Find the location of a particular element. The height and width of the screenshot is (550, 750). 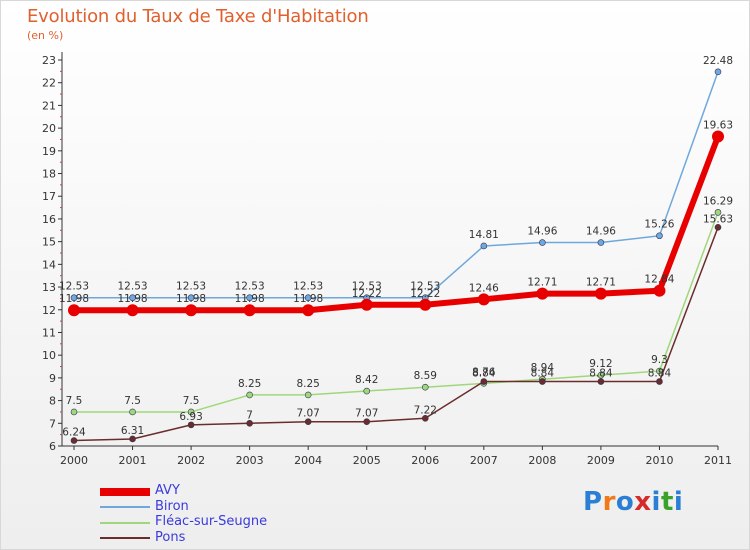

x-tick-label: 2001 is located at coordinates (133, 460).